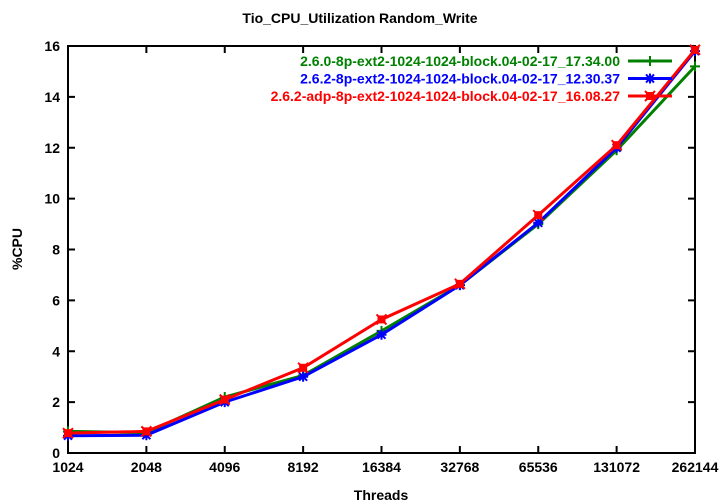 The image size is (720, 504). Describe the element at coordinates (381, 467) in the screenshot. I see `x-tick-label: 16384` at that location.